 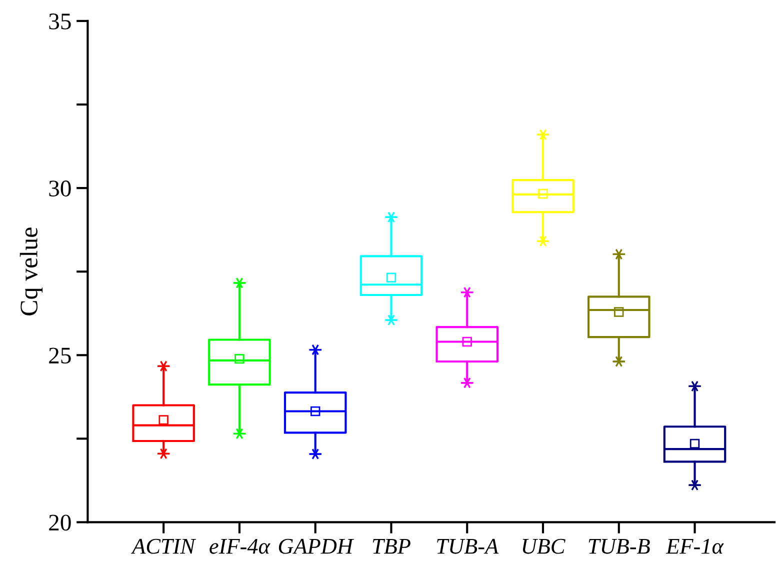 I want to click on x-tick-label: GAPDH, so click(x=316, y=546).